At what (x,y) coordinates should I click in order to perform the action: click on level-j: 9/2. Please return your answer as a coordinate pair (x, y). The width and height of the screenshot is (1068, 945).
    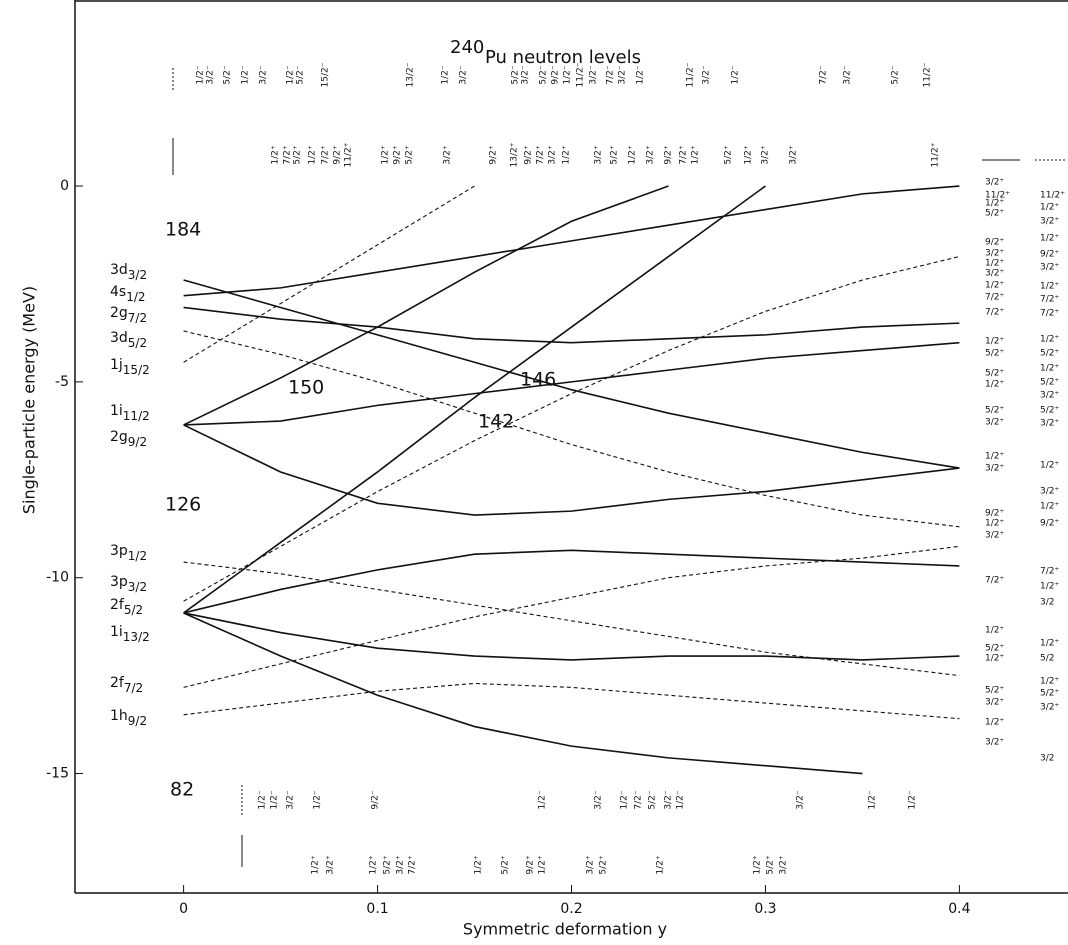
    Looking at the image, I should click on (137, 721).